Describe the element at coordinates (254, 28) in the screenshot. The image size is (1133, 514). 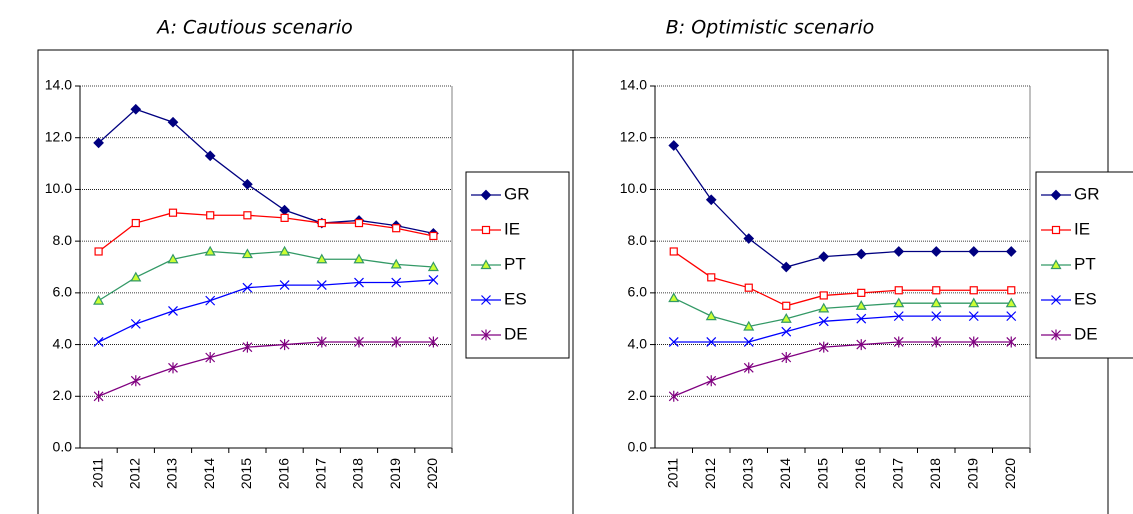
I see `subtitle: A: Cautious scenario` at that location.